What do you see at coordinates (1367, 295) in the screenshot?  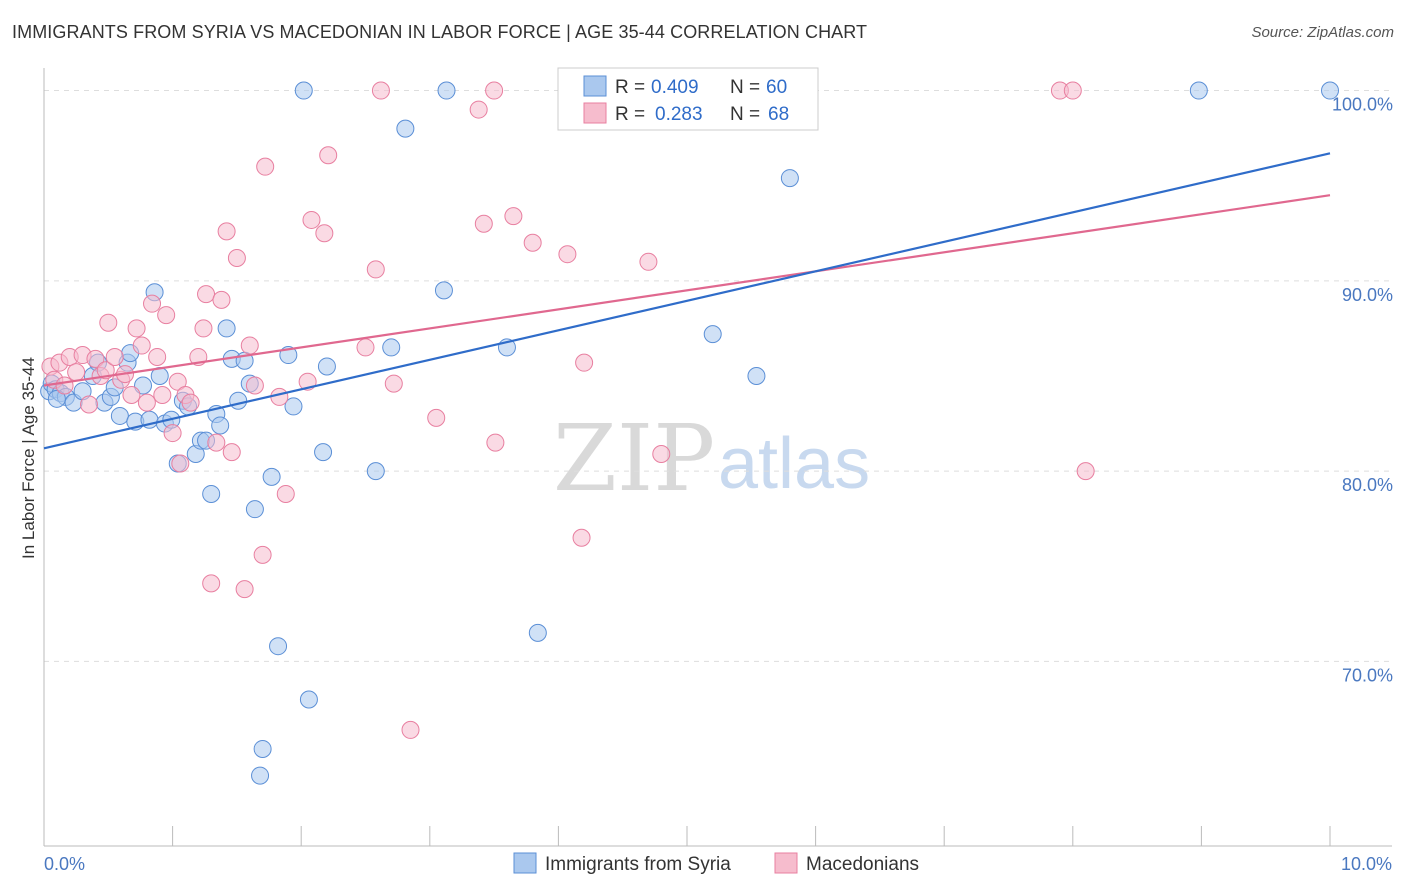 I see `y-tick-label-90: 90.0%` at bounding box center [1367, 295].